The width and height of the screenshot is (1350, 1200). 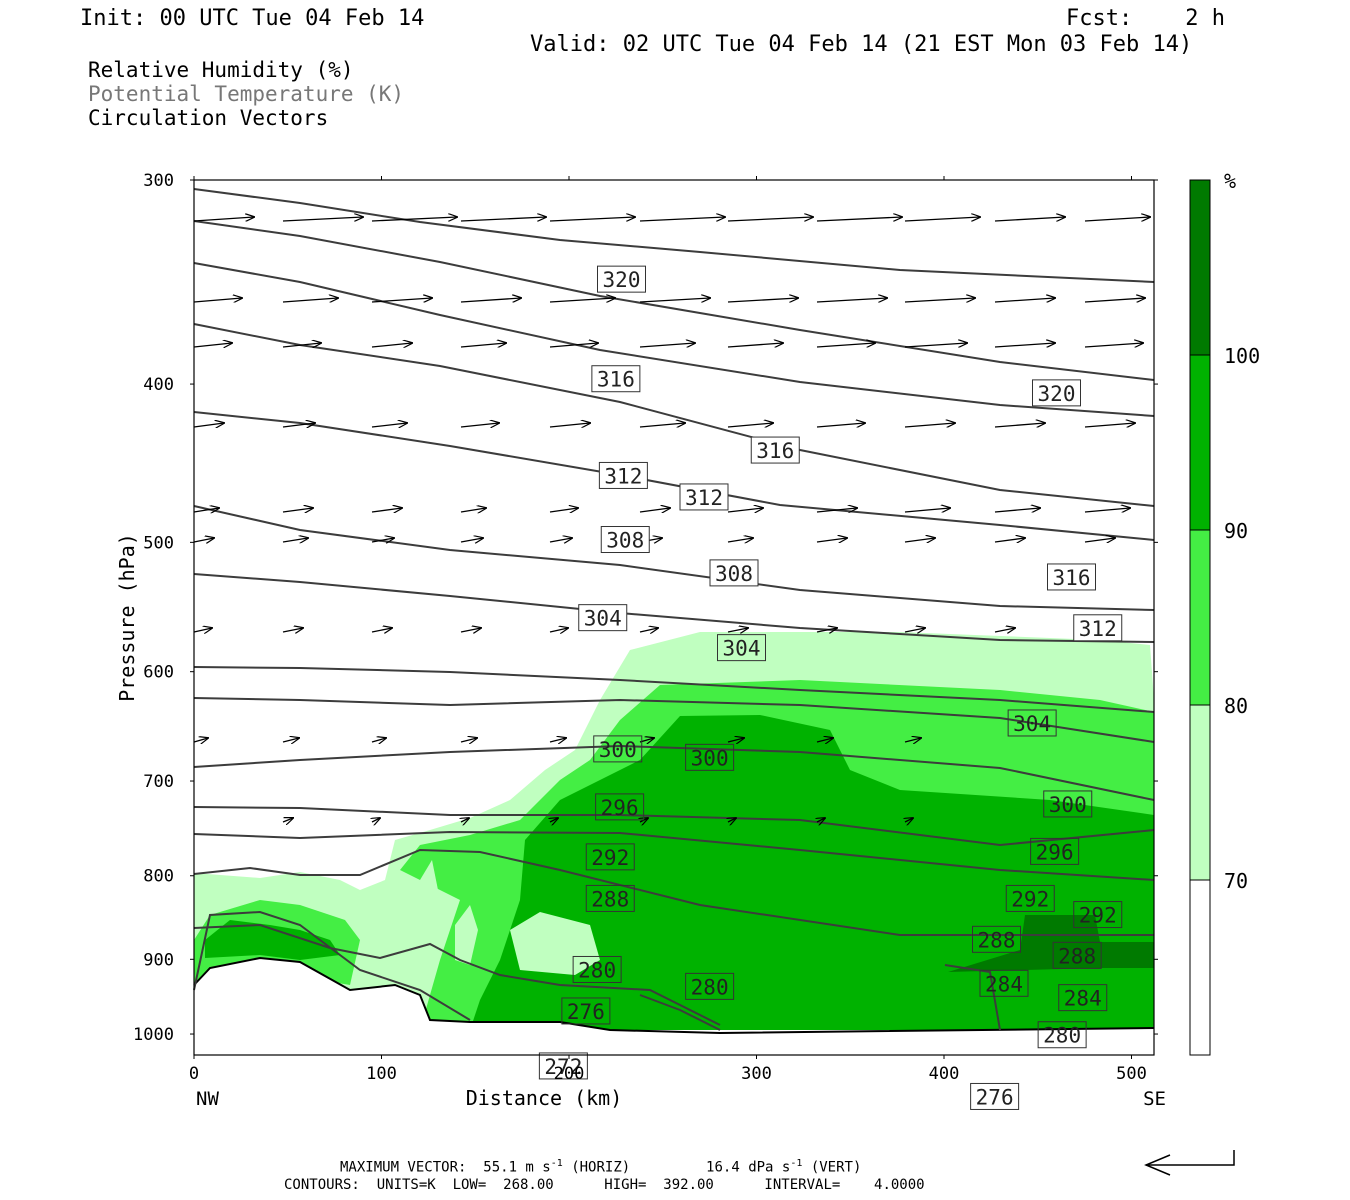 I want to click on theta-label: 308, so click(x=625, y=540).